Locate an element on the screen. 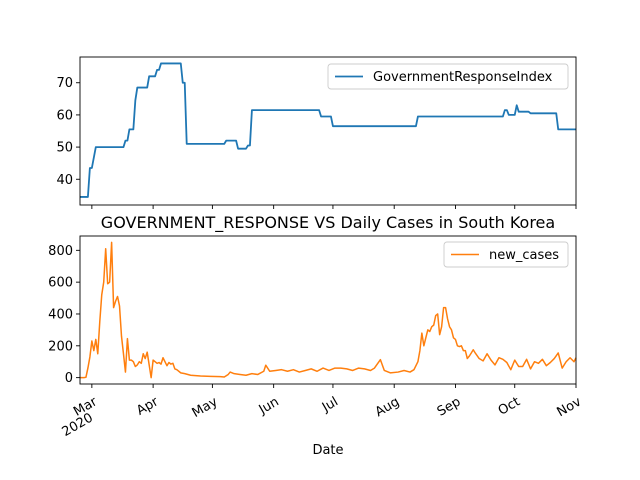 The width and height of the screenshot is (640, 480). top-y-axis: 40 50 60 70 is located at coordinates (68, 132).